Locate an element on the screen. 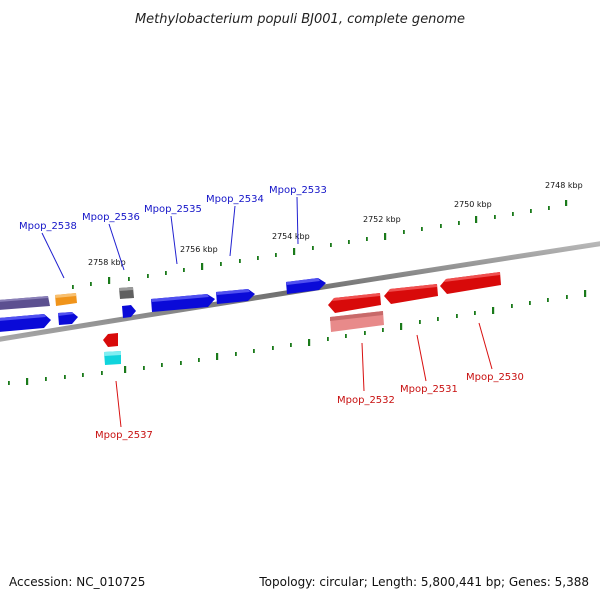  gene-mpop-2537-red is located at coordinates (110, 340).